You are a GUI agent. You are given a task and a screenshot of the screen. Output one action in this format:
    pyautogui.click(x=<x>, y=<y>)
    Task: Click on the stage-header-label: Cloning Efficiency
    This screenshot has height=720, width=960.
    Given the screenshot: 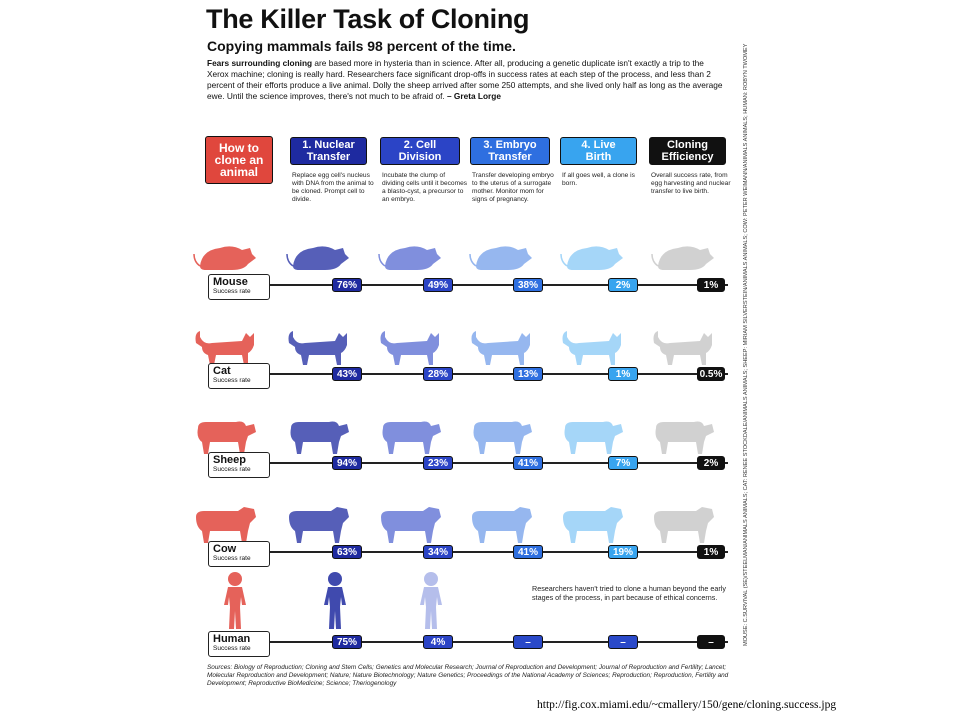 What is the action you would take?
    pyautogui.click(x=688, y=151)
    